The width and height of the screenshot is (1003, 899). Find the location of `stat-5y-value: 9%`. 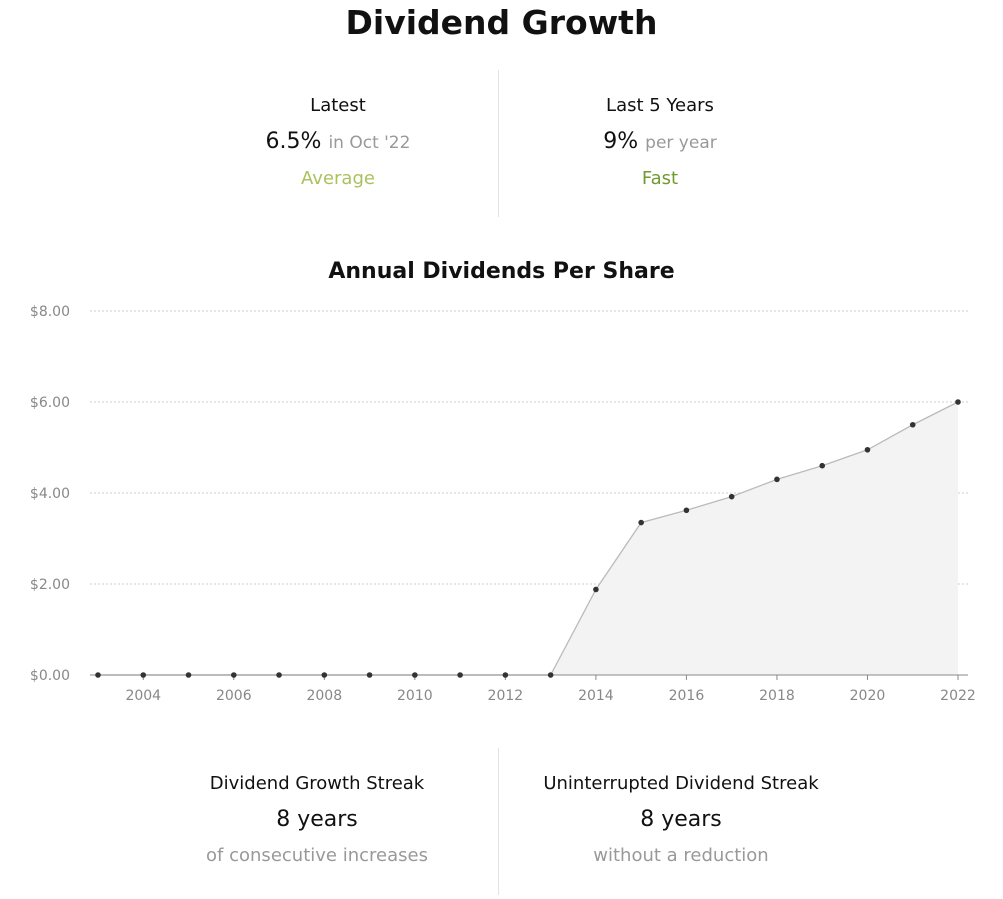

stat-5y-value: 9% is located at coordinates (621, 141).